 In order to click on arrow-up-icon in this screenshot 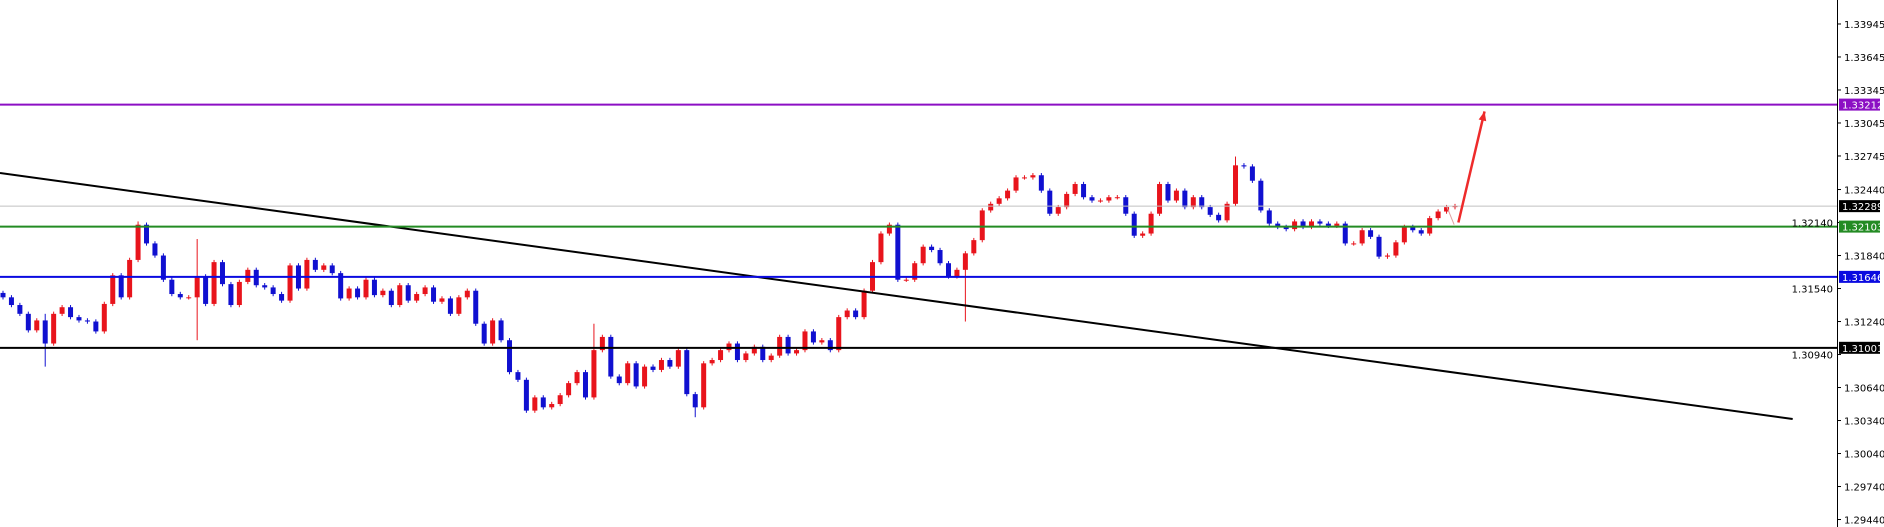, I will do `click(1471, 167)`.